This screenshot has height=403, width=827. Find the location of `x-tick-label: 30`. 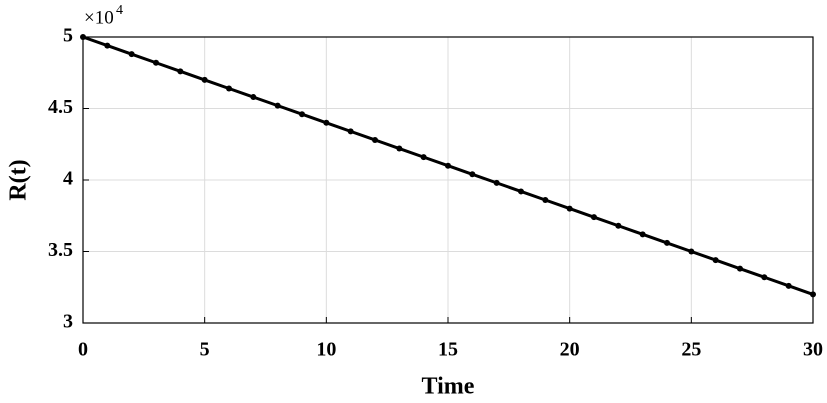

x-tick-label: 30 is located at coordinates (813, 350).